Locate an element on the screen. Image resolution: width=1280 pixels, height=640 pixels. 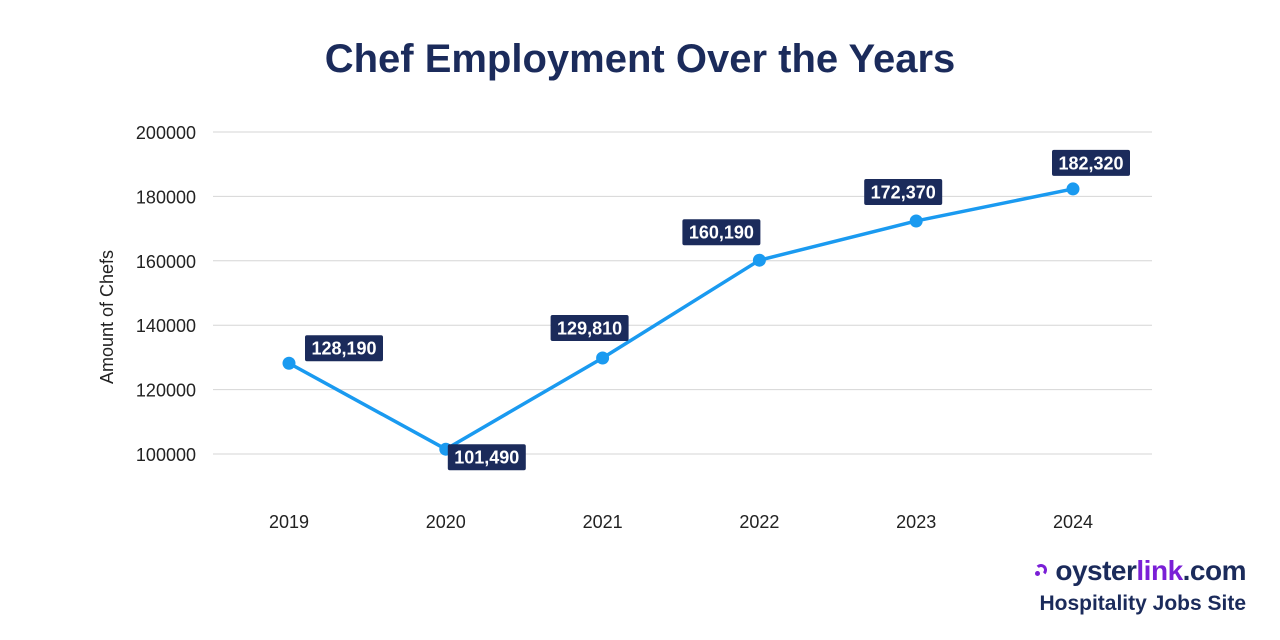
x-tick-label: 2021 is located at coordinates (603, 522).